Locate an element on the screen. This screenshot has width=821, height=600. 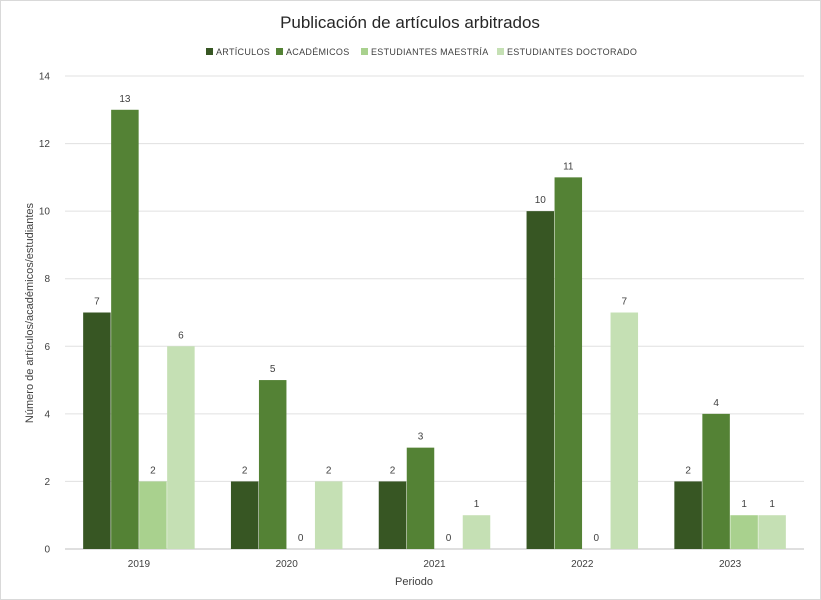
y-tick-label: 2 is located at coordinates (47, 482).